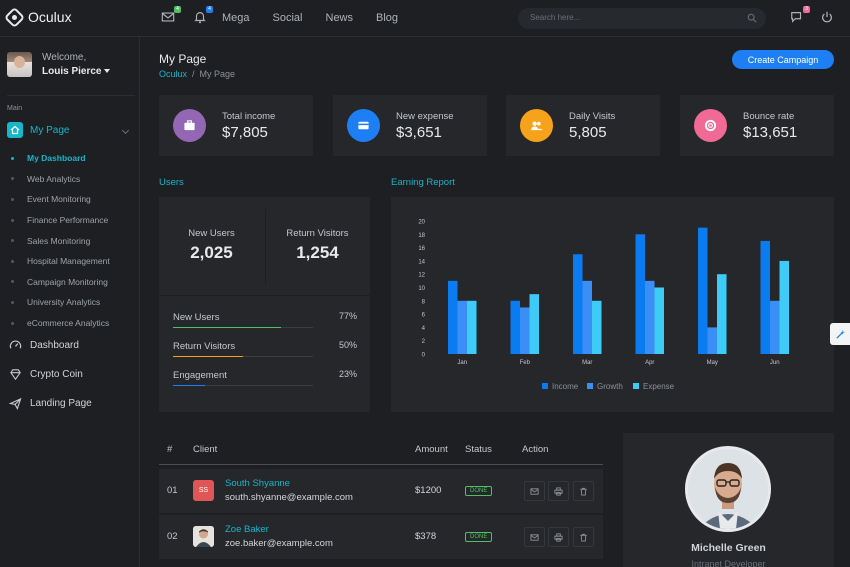 The height and width of the screenshot is (567, 850). Describe the element at coordinates (347, 316) in the screenshot. I see `progress-value: 77%` at that location.